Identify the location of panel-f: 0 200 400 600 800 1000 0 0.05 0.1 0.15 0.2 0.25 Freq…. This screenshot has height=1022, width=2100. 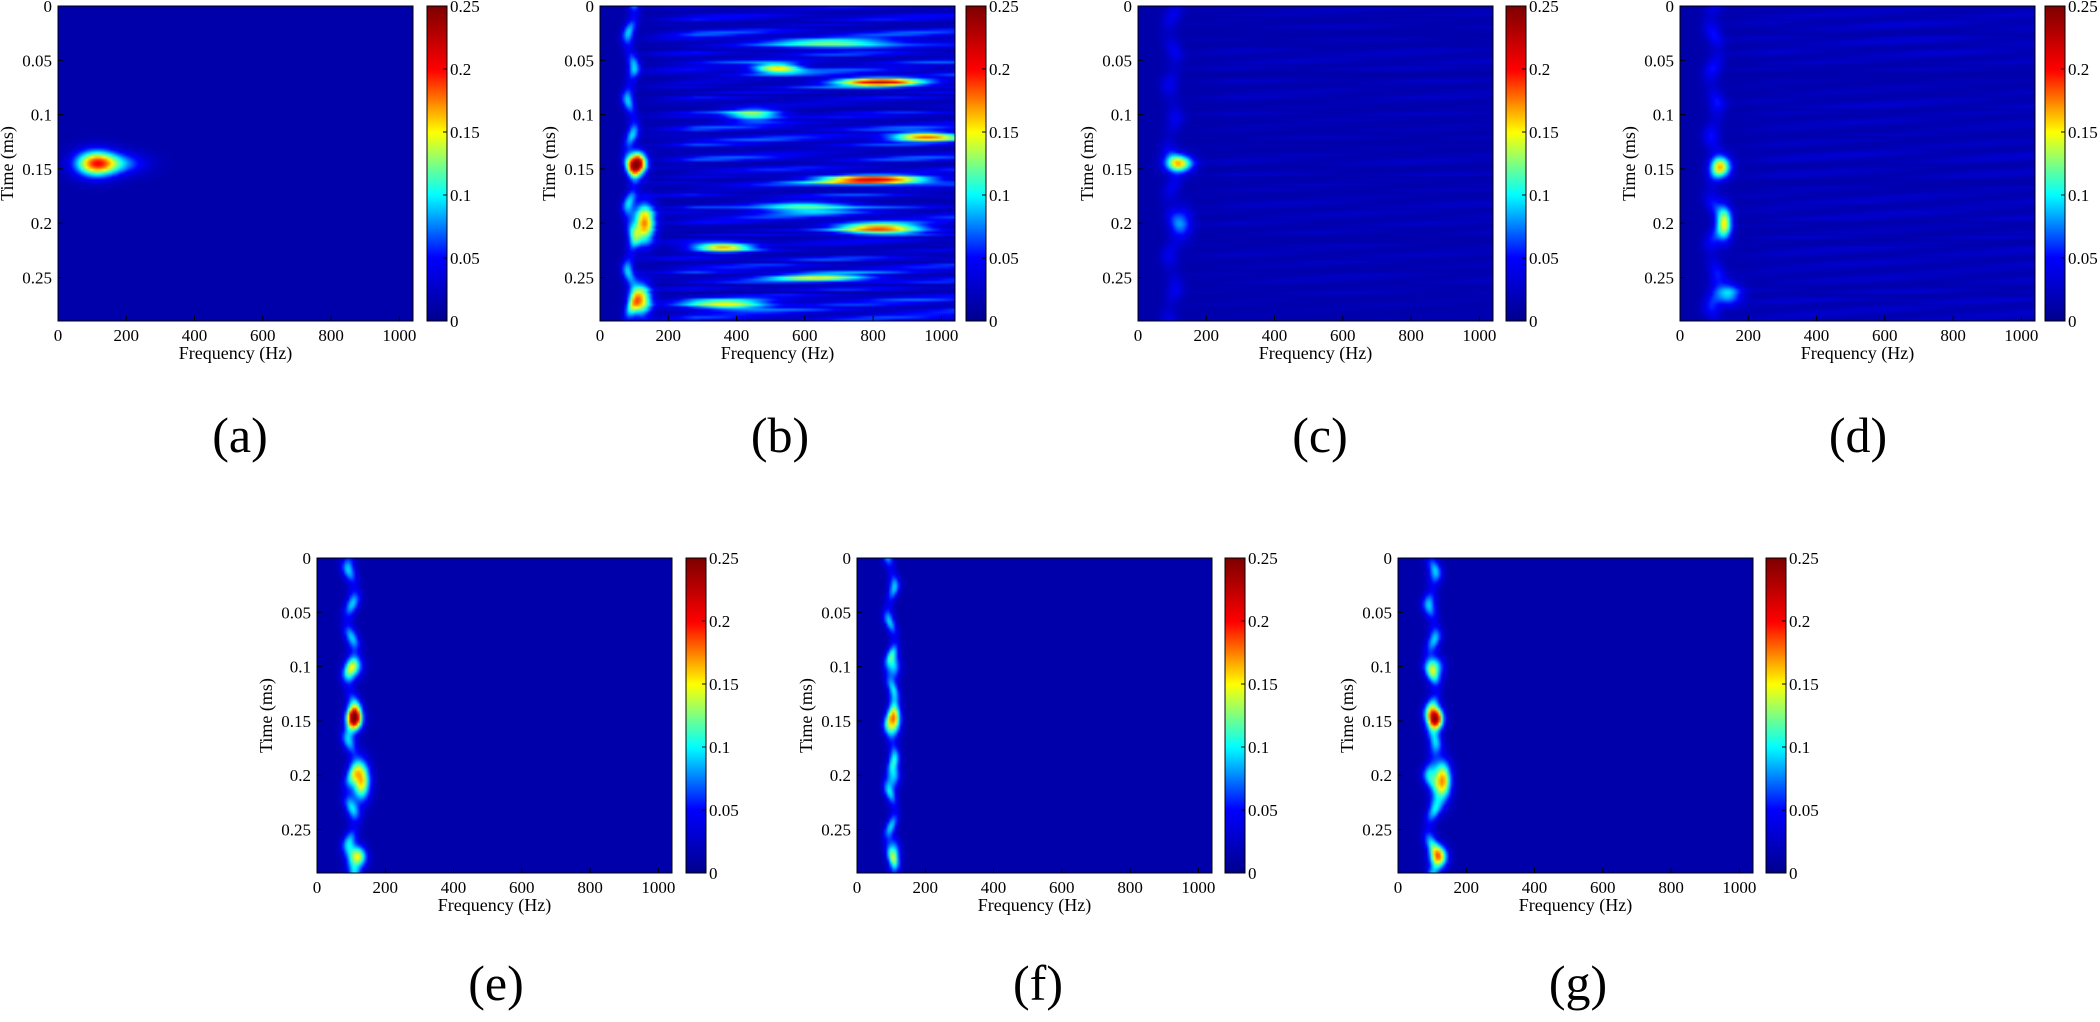
(1037, 780).